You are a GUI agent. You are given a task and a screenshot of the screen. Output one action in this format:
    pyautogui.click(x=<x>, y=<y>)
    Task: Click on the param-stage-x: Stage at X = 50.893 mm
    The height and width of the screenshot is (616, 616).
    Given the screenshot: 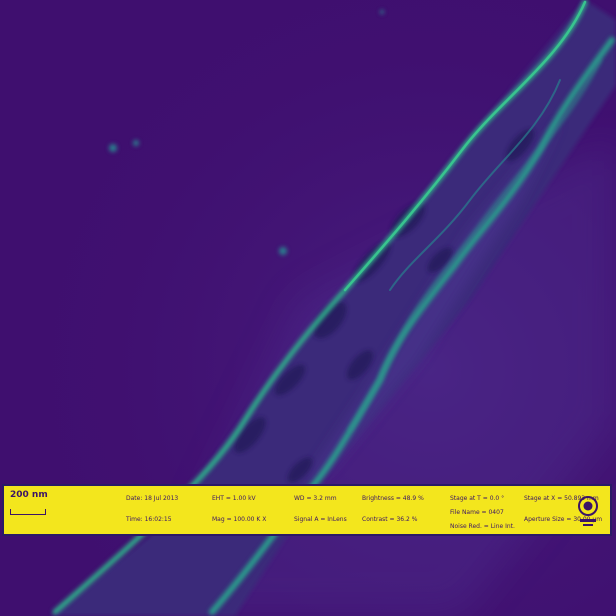 What is the action you would take?
    pyautogui.click(x=561, y=498)
    